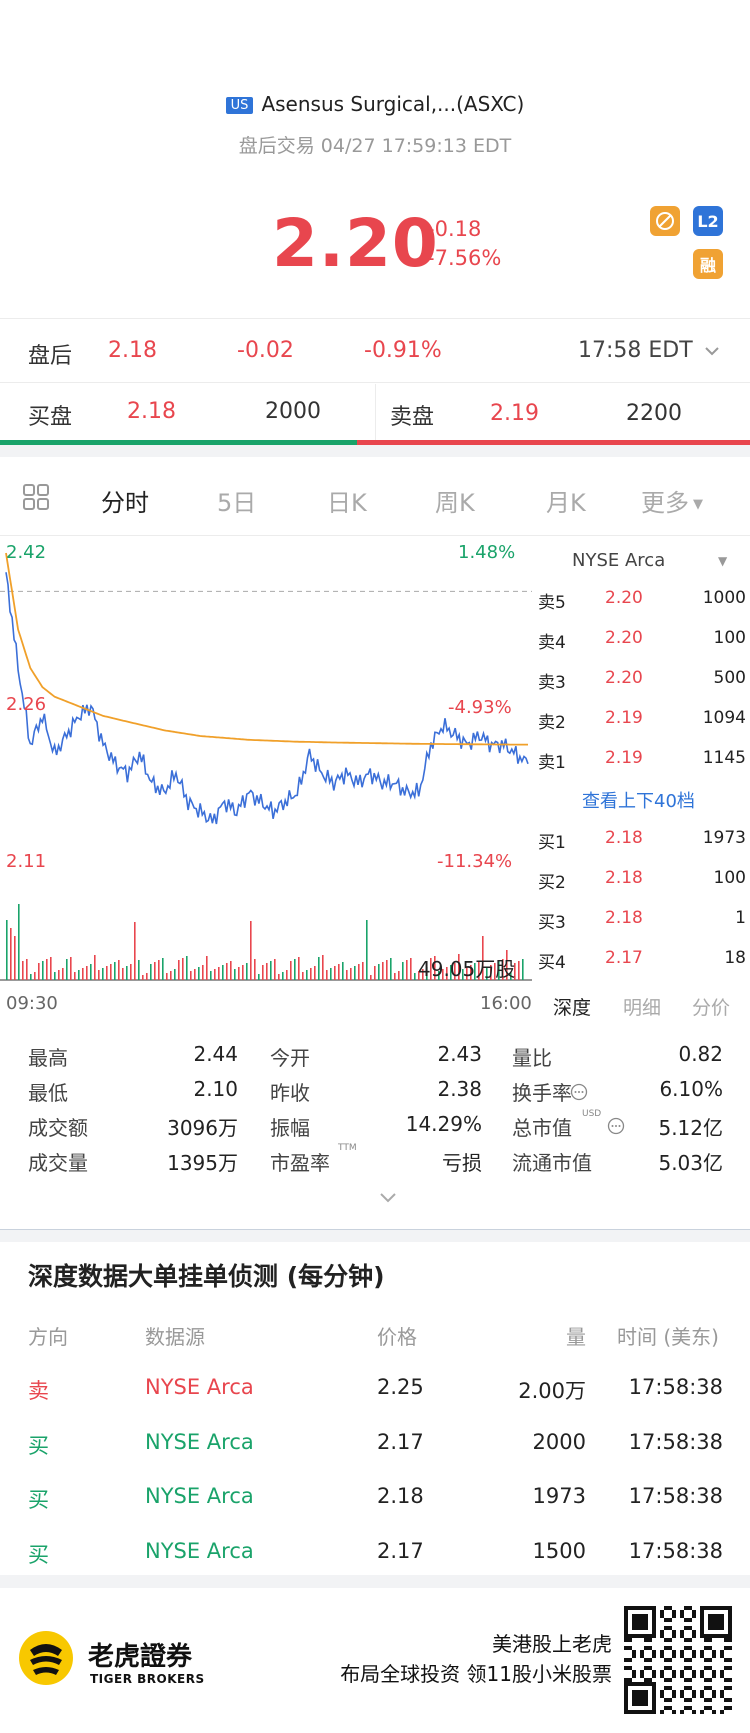  Describe the element at coordinates (237, 503) in the screenshot. I see `tab-5day: 5日` at that location.